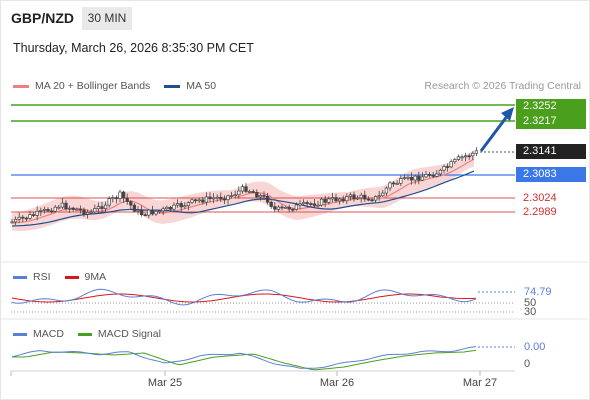 This screenshot has width=590, height=400. I want to click on x-label-mar25: Mar 25, so click(165, 383).